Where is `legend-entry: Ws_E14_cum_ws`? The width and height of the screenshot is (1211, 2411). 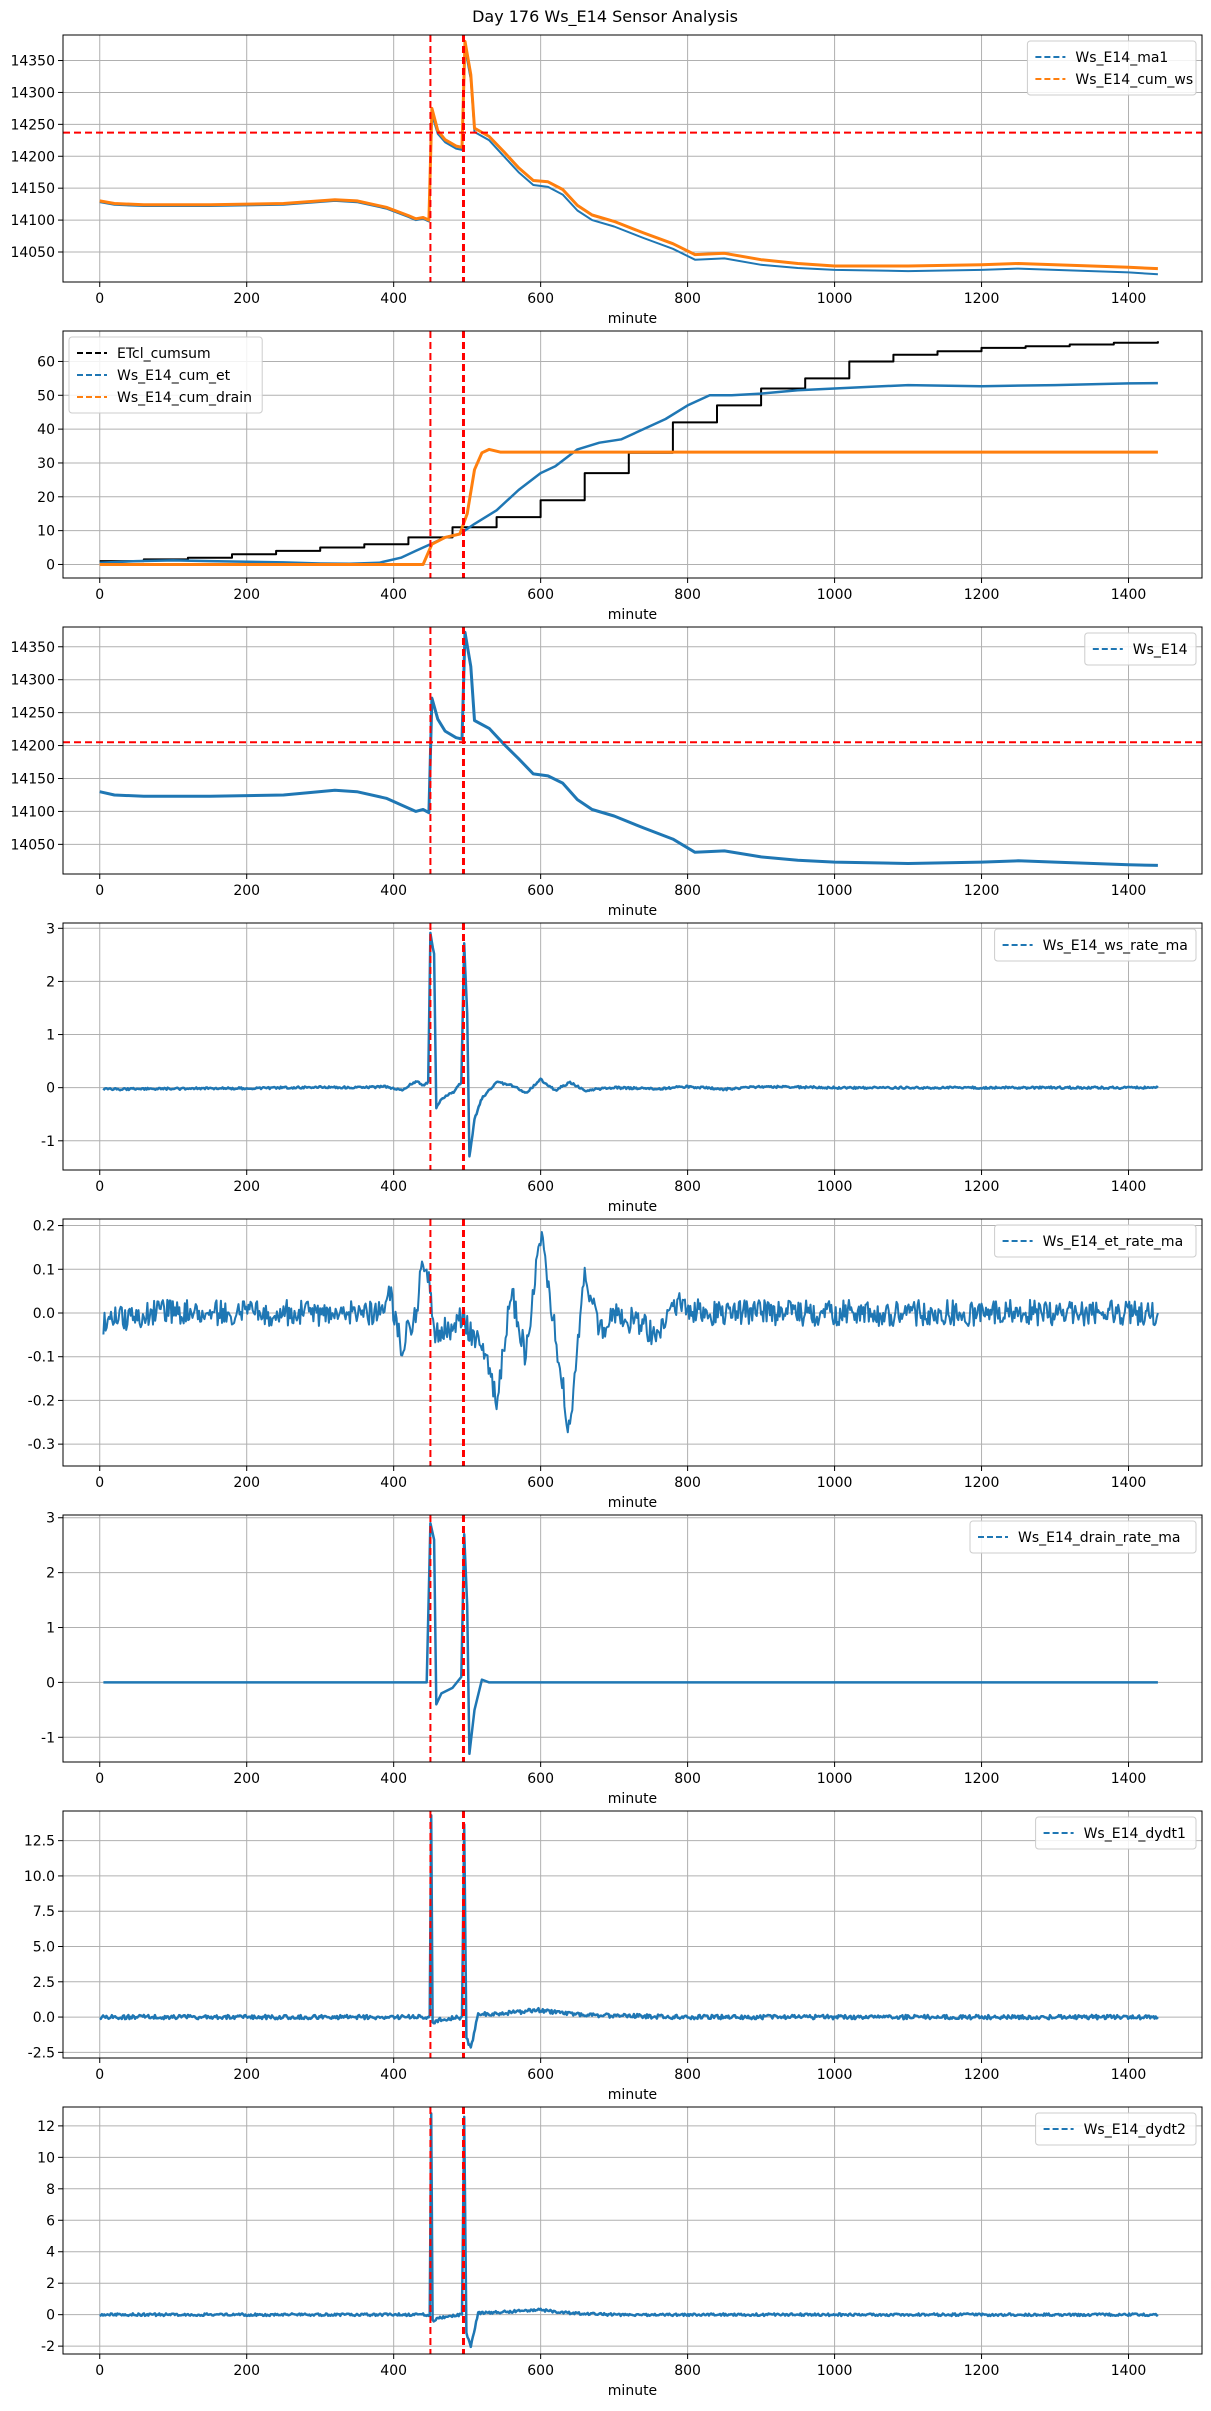
legend-entry: Ws_E14_cum_ws is located at coordinates (1134, 80).